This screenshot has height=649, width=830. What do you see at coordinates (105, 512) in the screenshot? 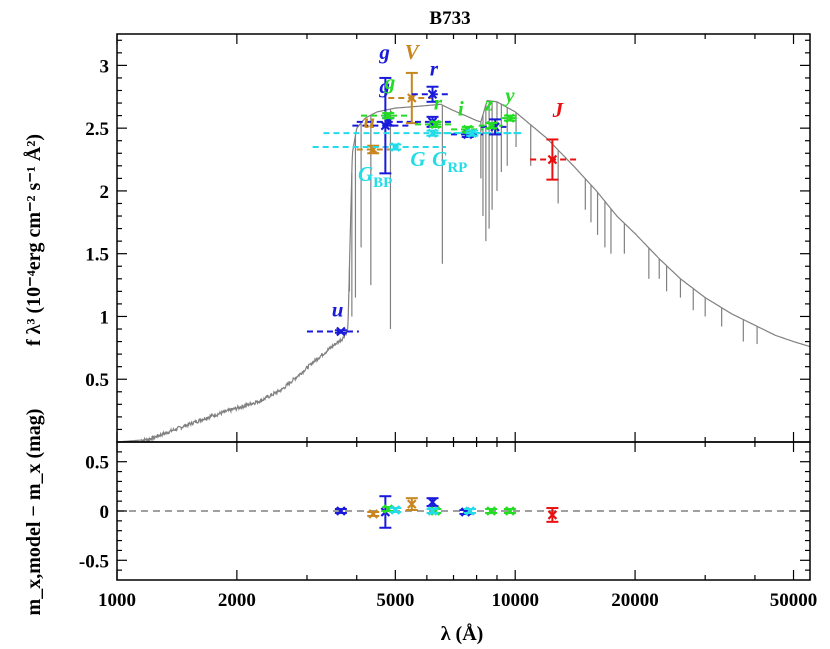
I see `y-tick-label: 0` at bounding box center [105, 512].